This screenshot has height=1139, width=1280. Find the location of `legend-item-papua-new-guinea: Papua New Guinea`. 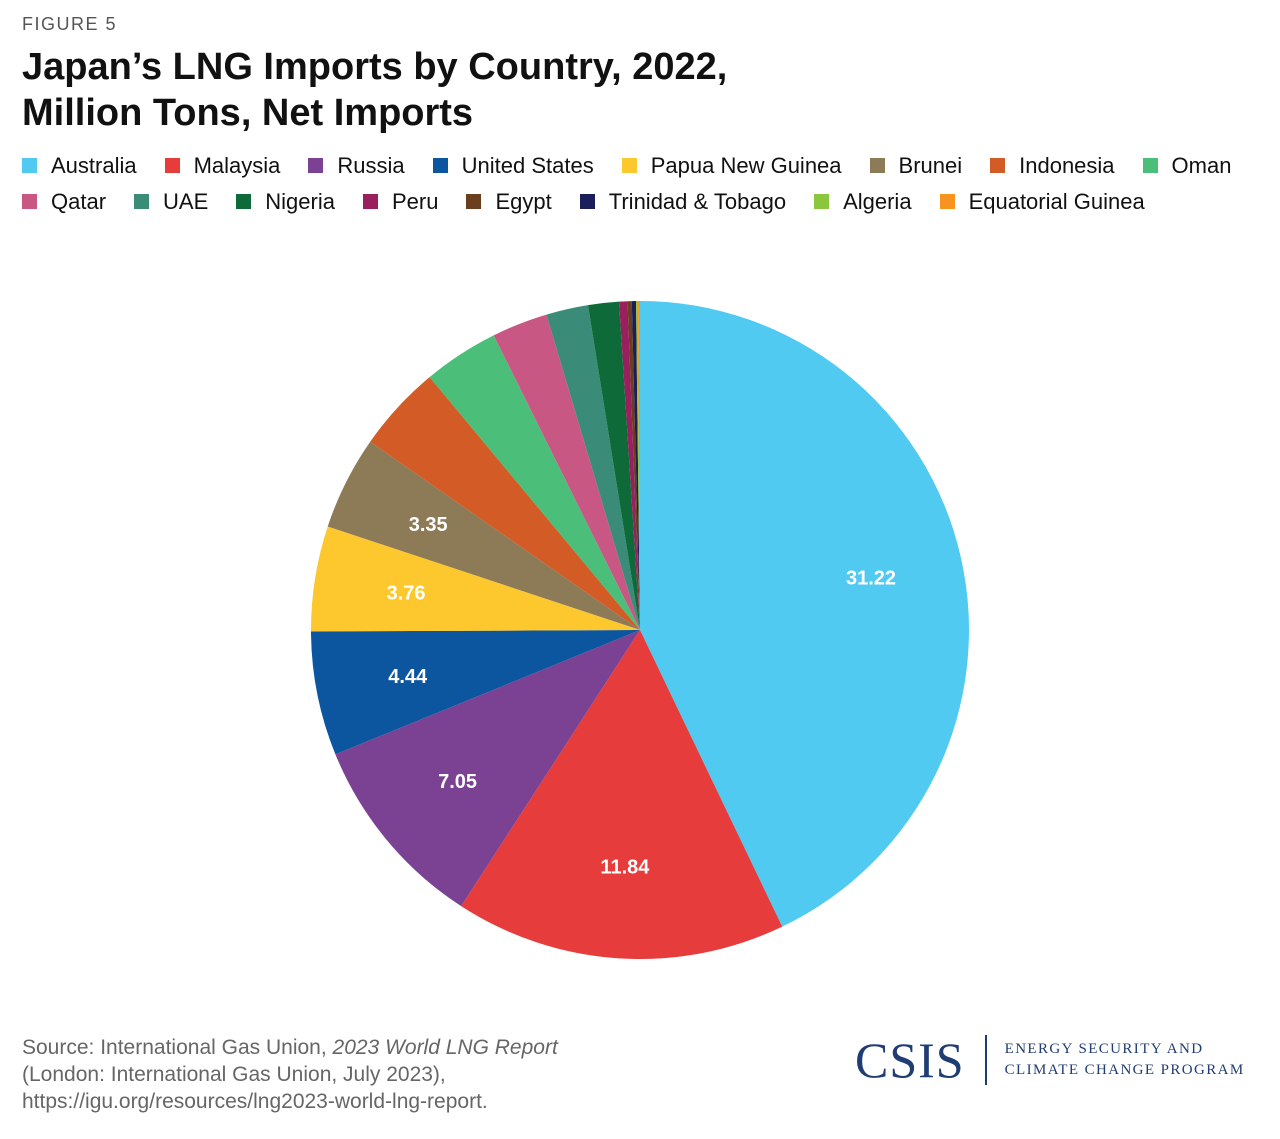

legend-item-papua-new-guinea: Papua New Guinea is located at coordinates (731, 165).